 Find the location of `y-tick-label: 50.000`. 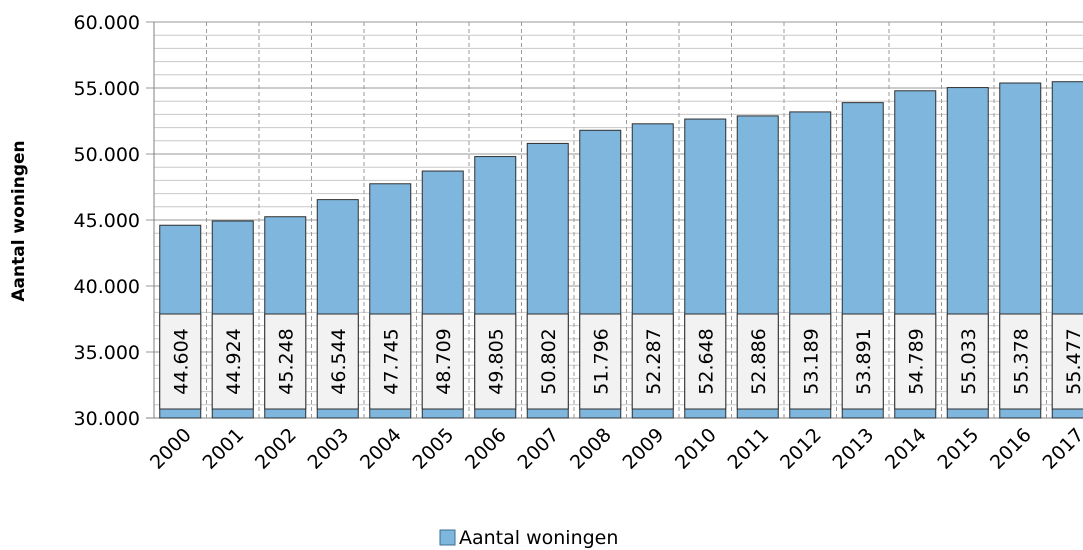

y-tick-label: 50.000 is located at coordinates (107, 155).